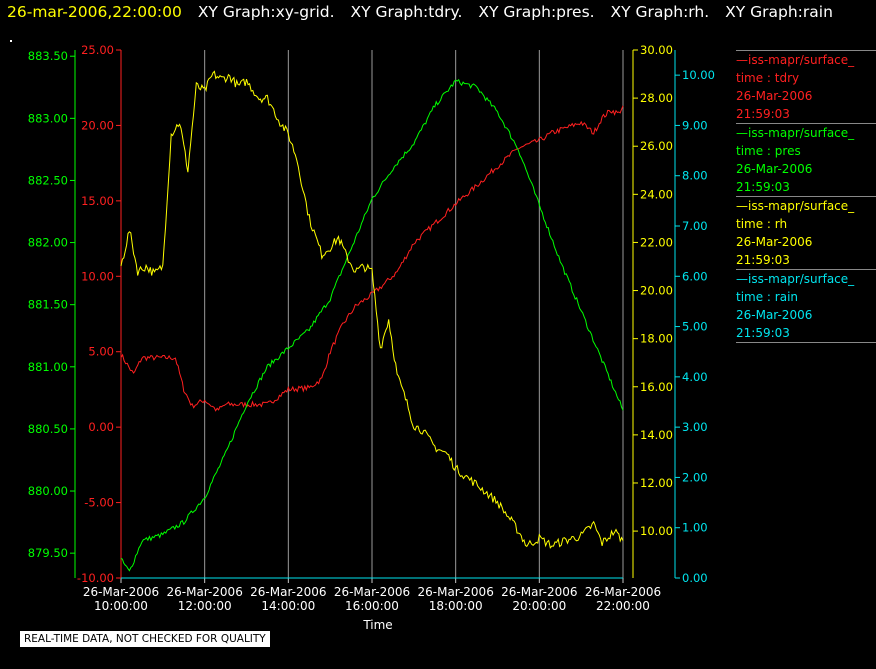  What do you see at coordinates (97, 125) in the screenshot?
I see `y-tick-label-tdry: 20.00` at bounding box center [97, 125].